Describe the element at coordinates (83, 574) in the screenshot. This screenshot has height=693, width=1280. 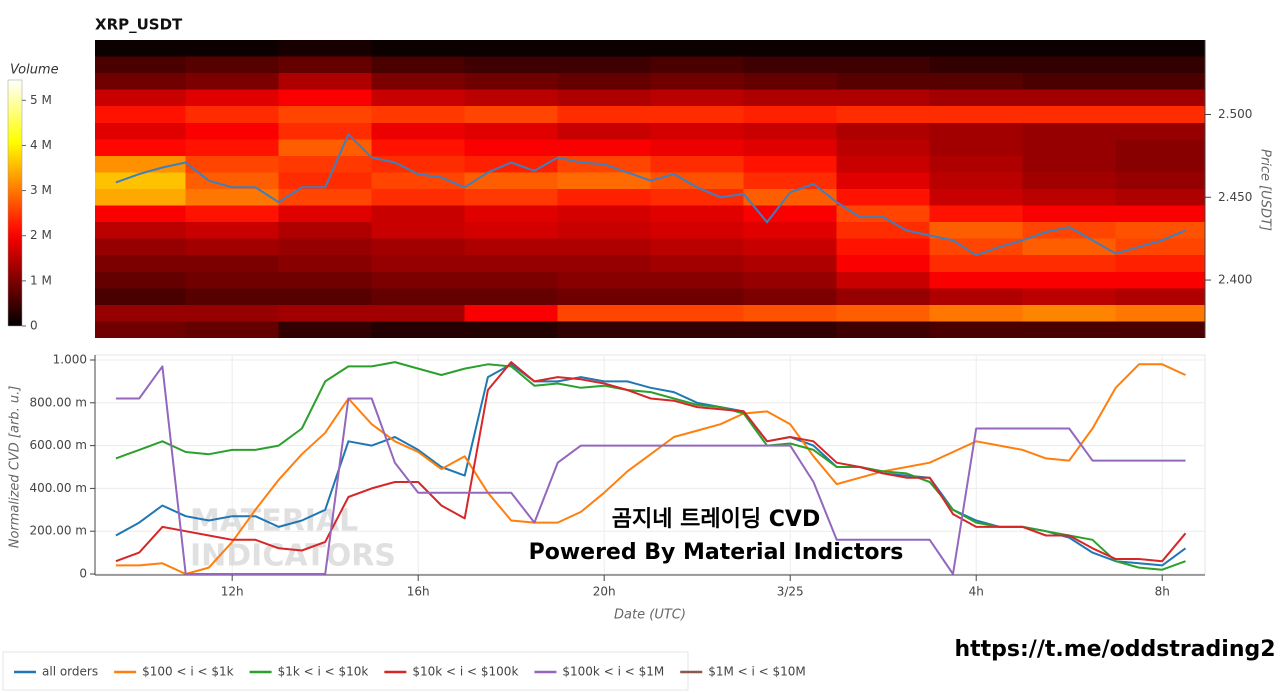
I see `y-tick-label: 0` at that location.